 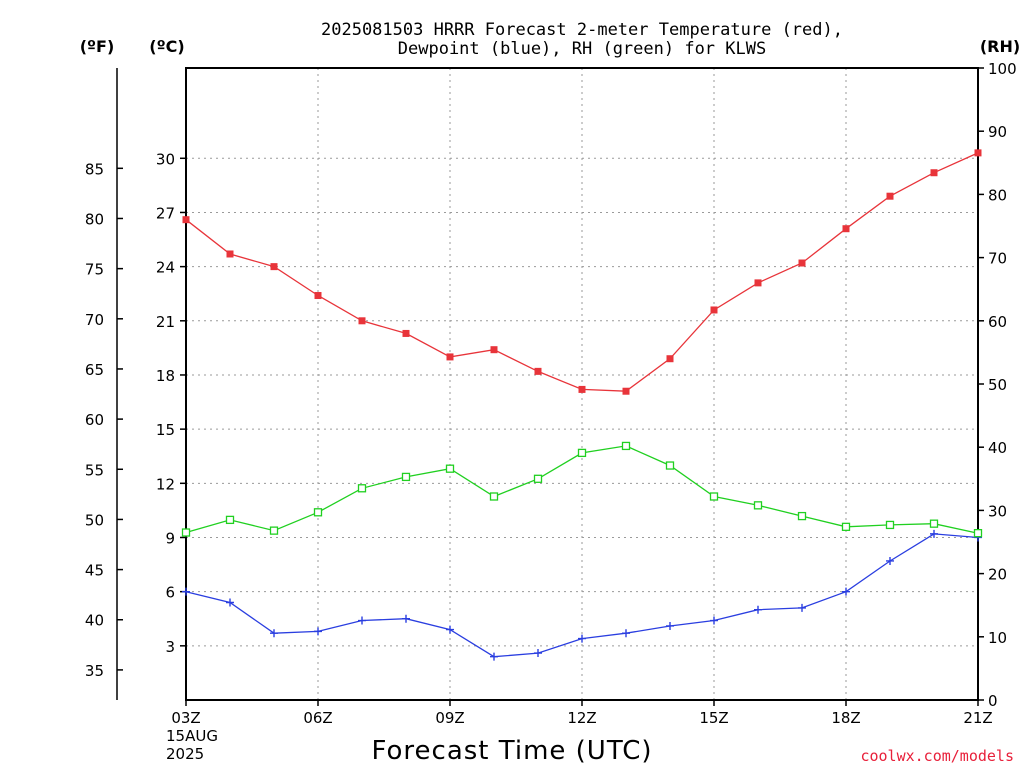 I want to click on rh-ticks: 0 10 20 30 40 50 60 70 80 90 100, so click(x=997, y=385).